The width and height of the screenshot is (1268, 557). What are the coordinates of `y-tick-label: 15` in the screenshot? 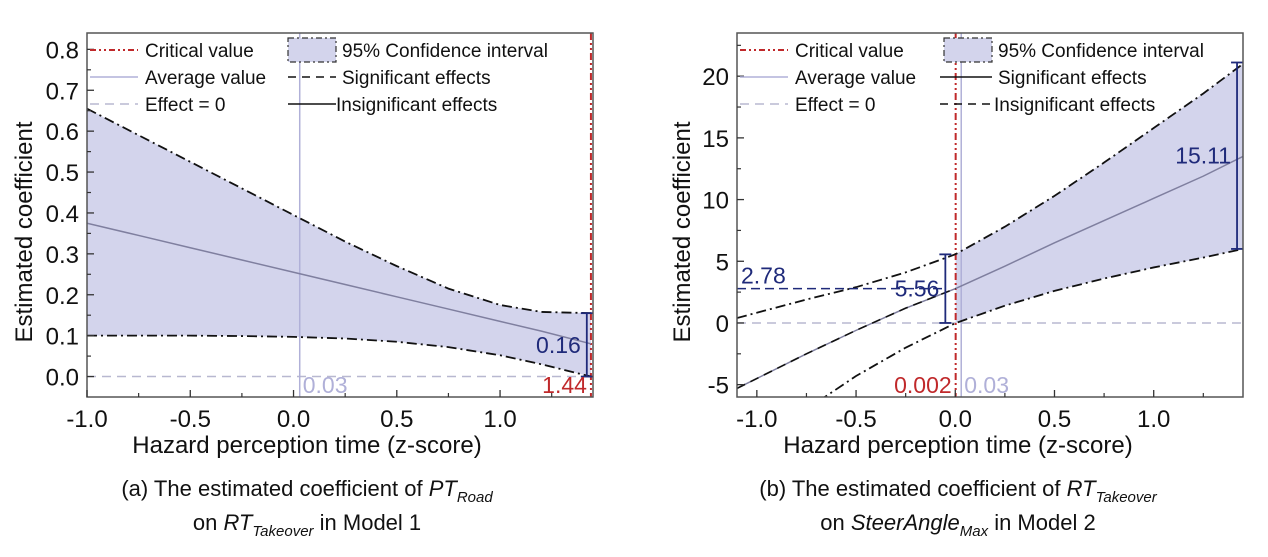 It's located at (715, 139).